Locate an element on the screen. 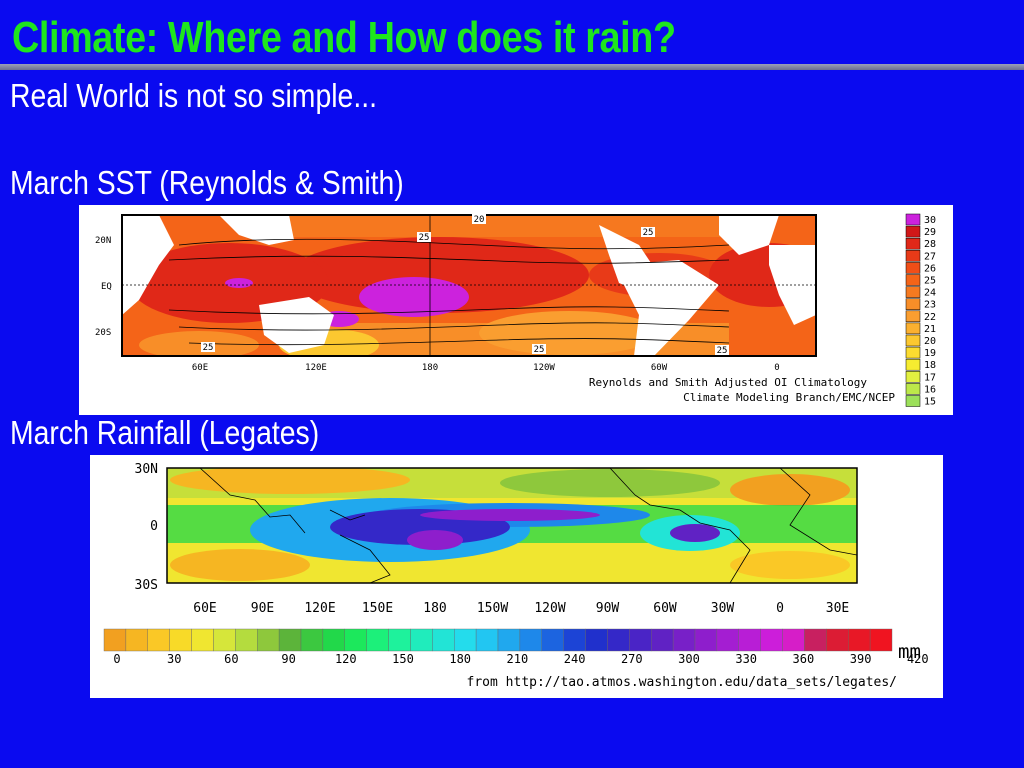  sst-legend-label: 28 is located at coordinates (930, 244).